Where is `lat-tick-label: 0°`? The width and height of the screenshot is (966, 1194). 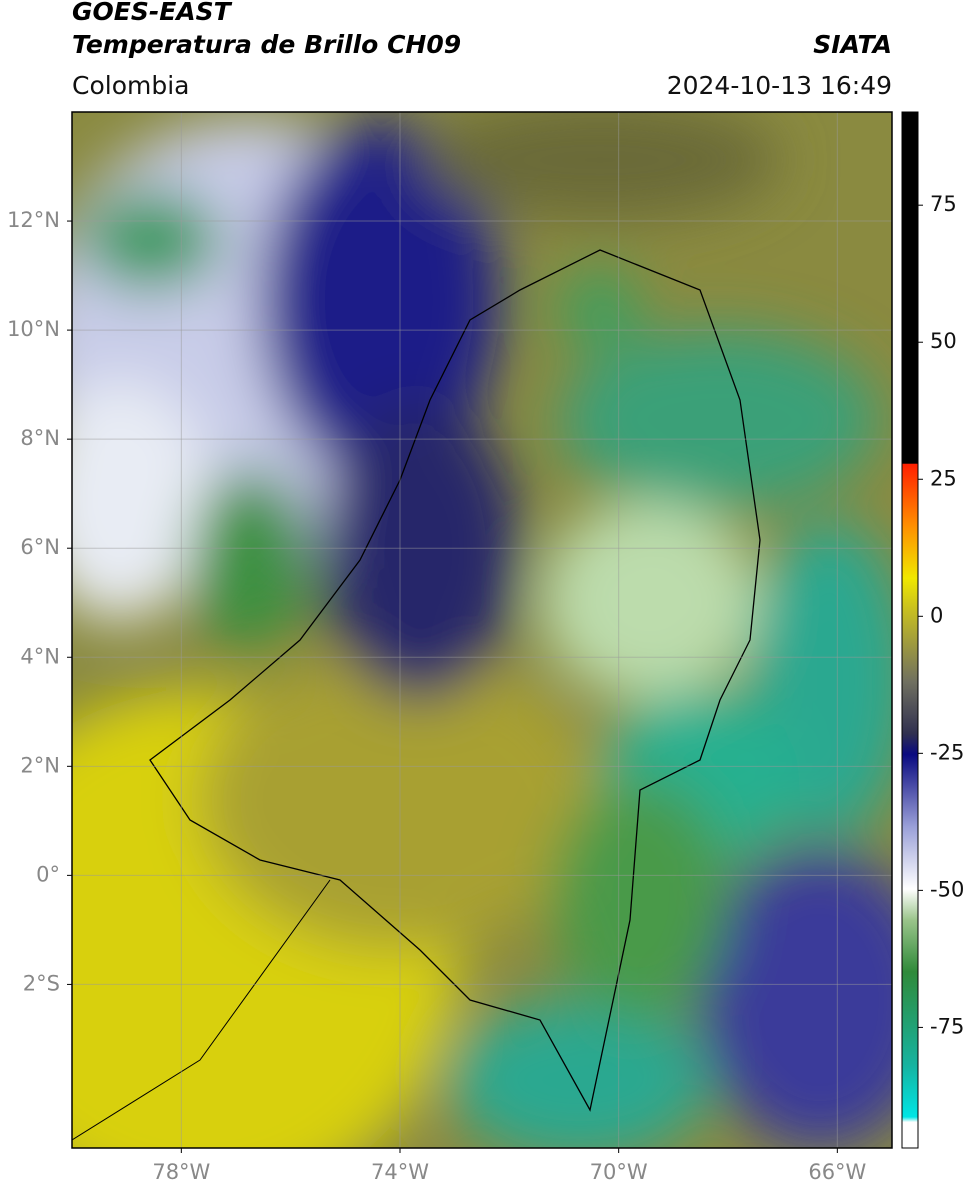
lat-tick-label: 0° is located at coordinates (48, 874).